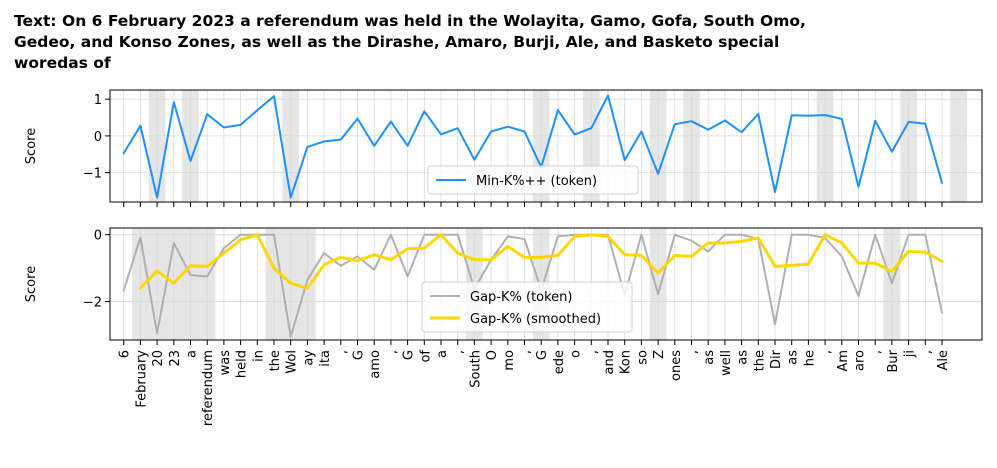  Describe the element at coordinates (759, 360) in the screenshot. I see `xtick-label-38: the` at that location.